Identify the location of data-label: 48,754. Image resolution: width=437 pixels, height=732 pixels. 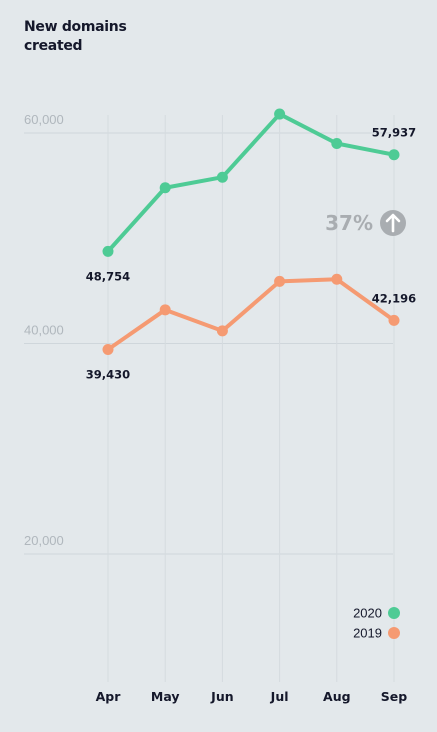
(108, 276).